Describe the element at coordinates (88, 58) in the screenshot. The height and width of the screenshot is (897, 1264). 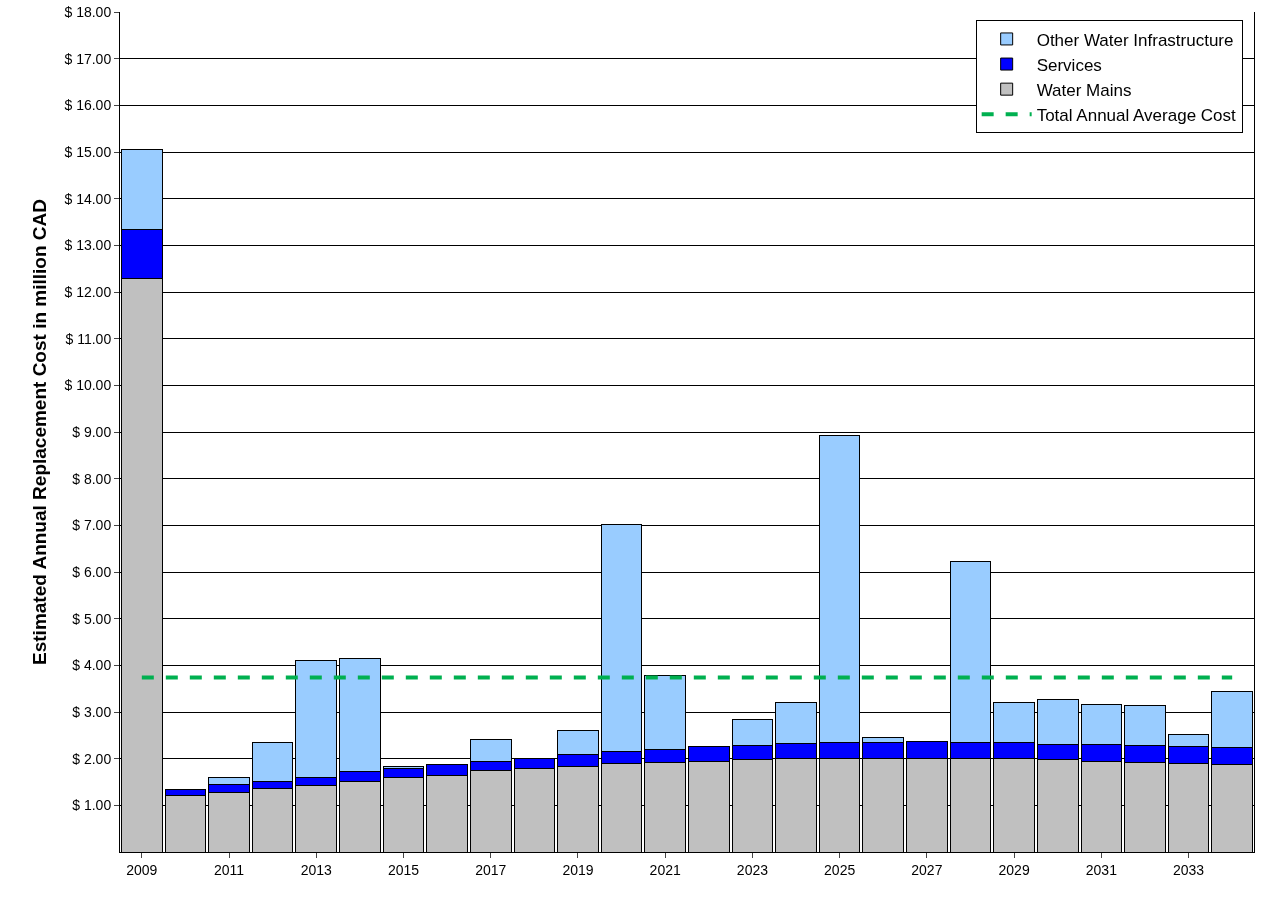
I see `y-tick-label: $ 17.00` at that location.